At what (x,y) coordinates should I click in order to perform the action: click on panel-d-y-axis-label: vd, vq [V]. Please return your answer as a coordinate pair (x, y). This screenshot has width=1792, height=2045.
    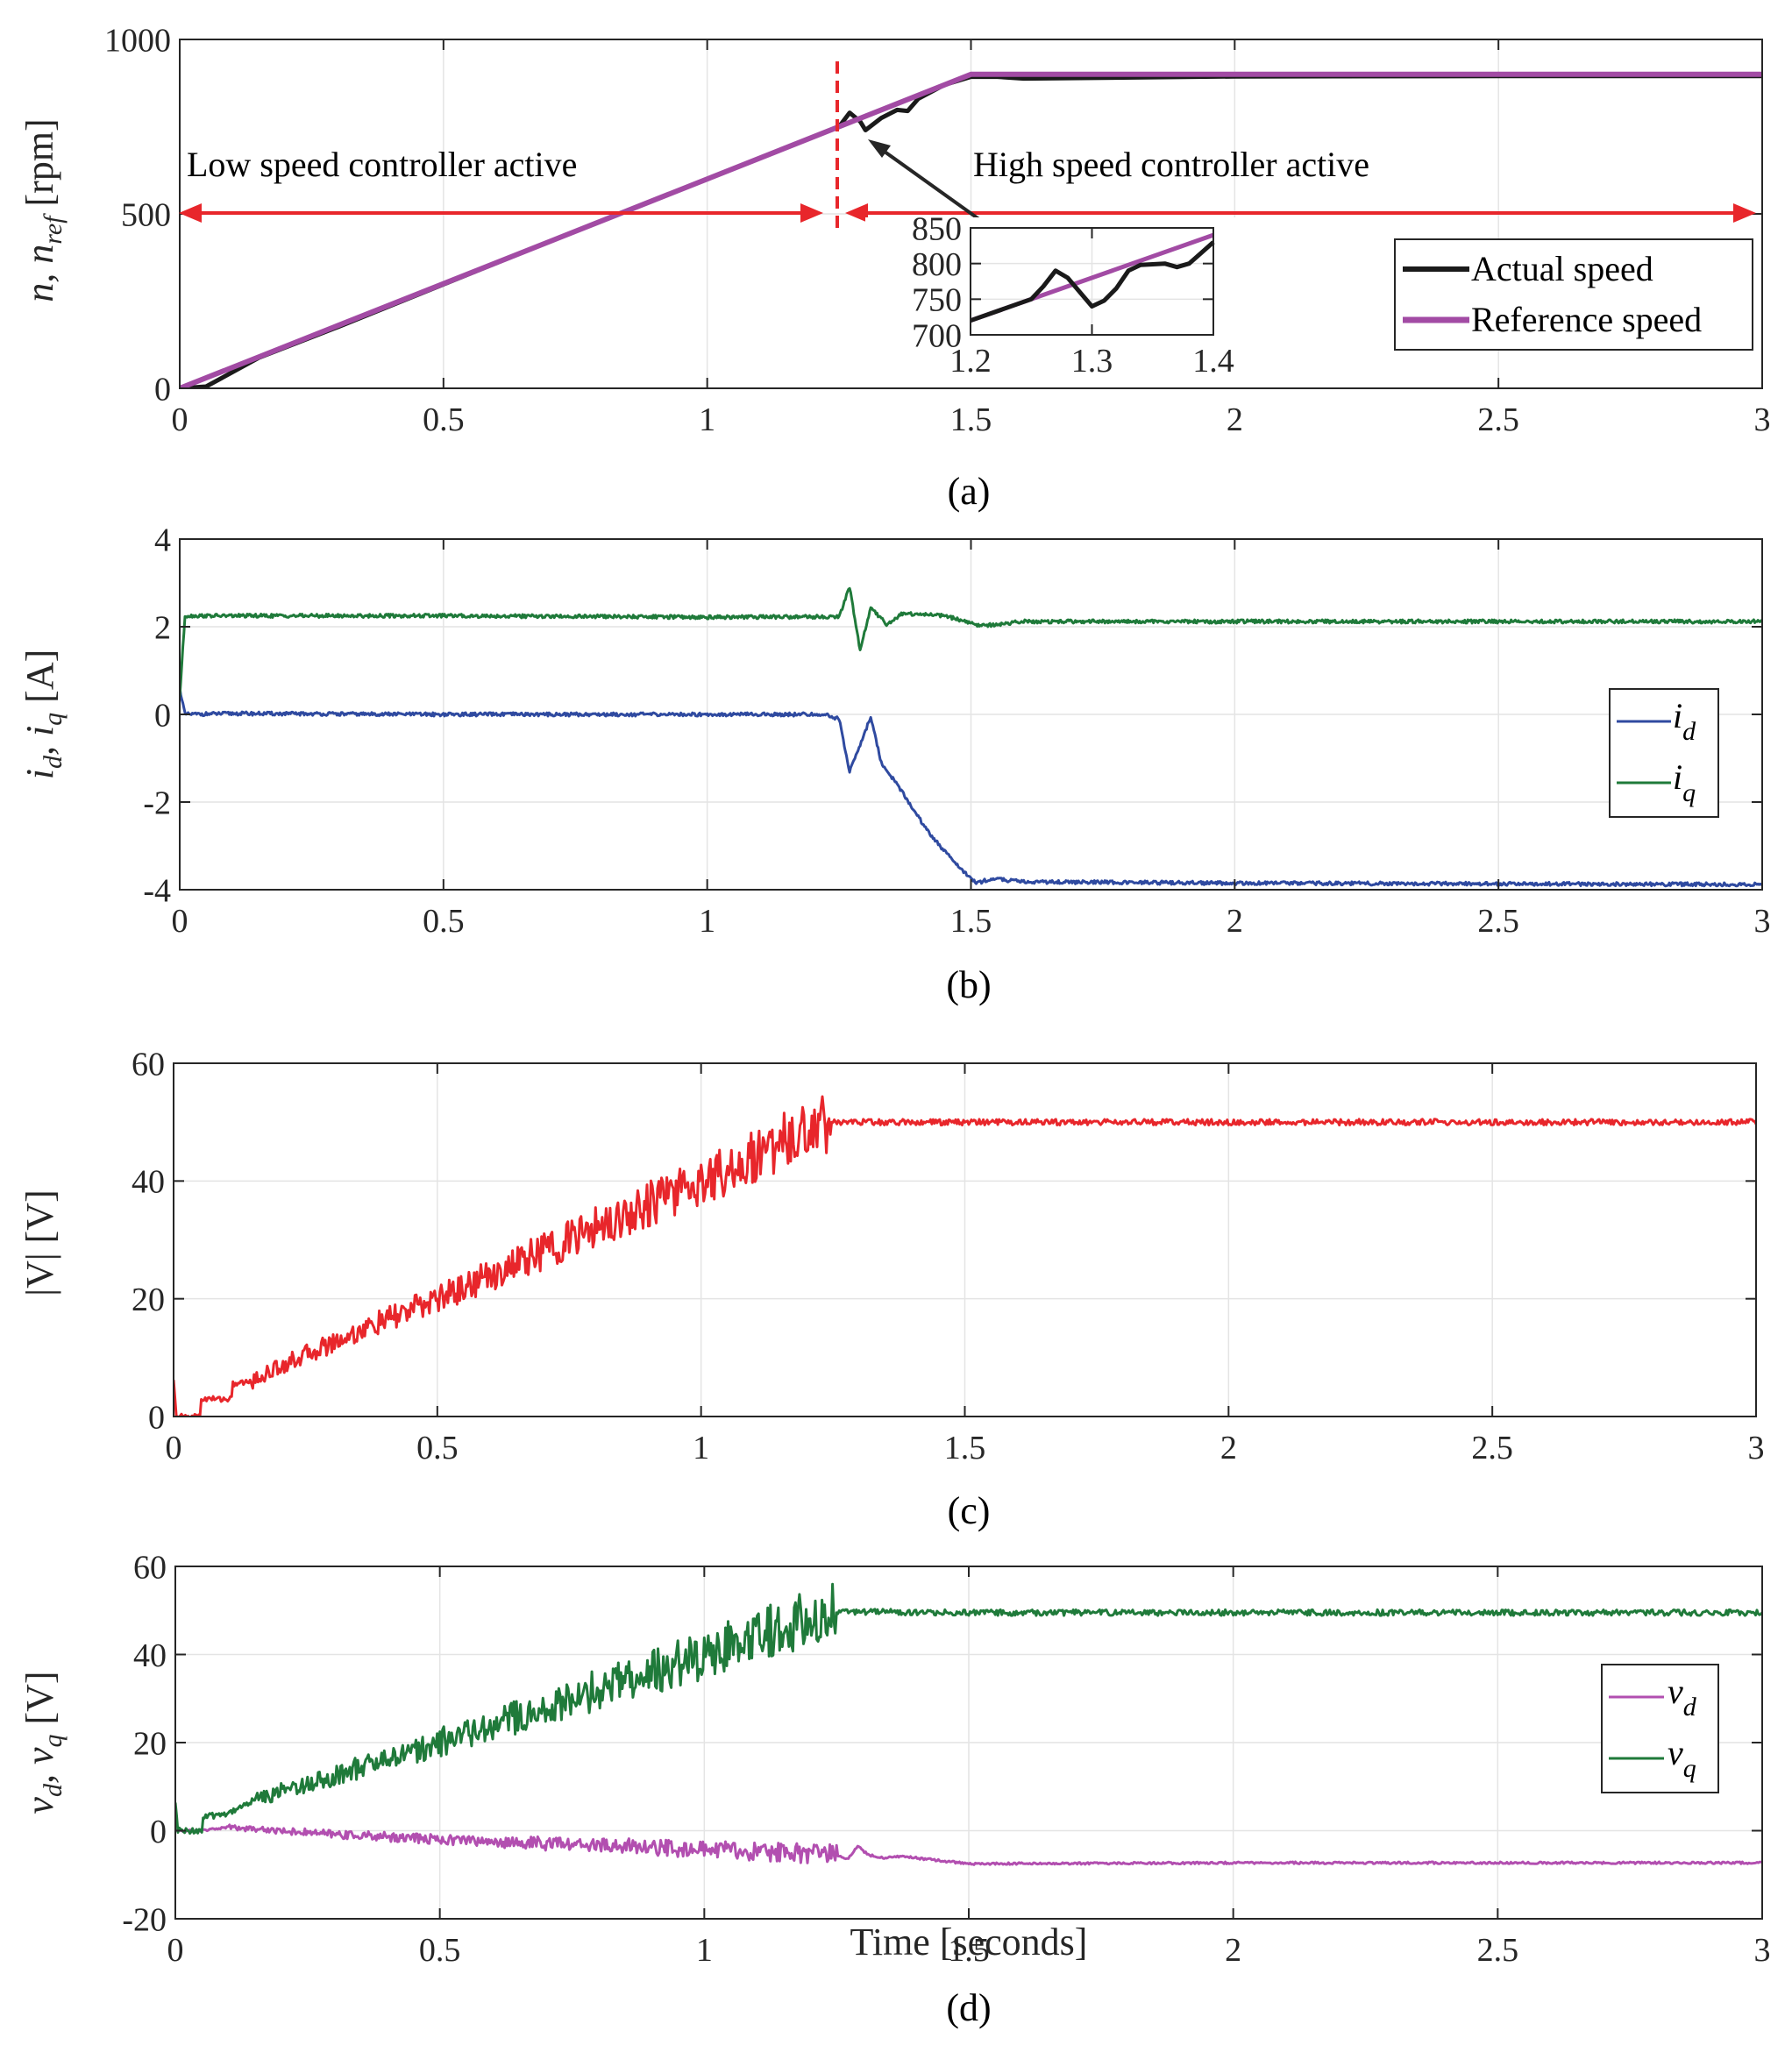
    Looking at the image, I should click on (43, 1742).